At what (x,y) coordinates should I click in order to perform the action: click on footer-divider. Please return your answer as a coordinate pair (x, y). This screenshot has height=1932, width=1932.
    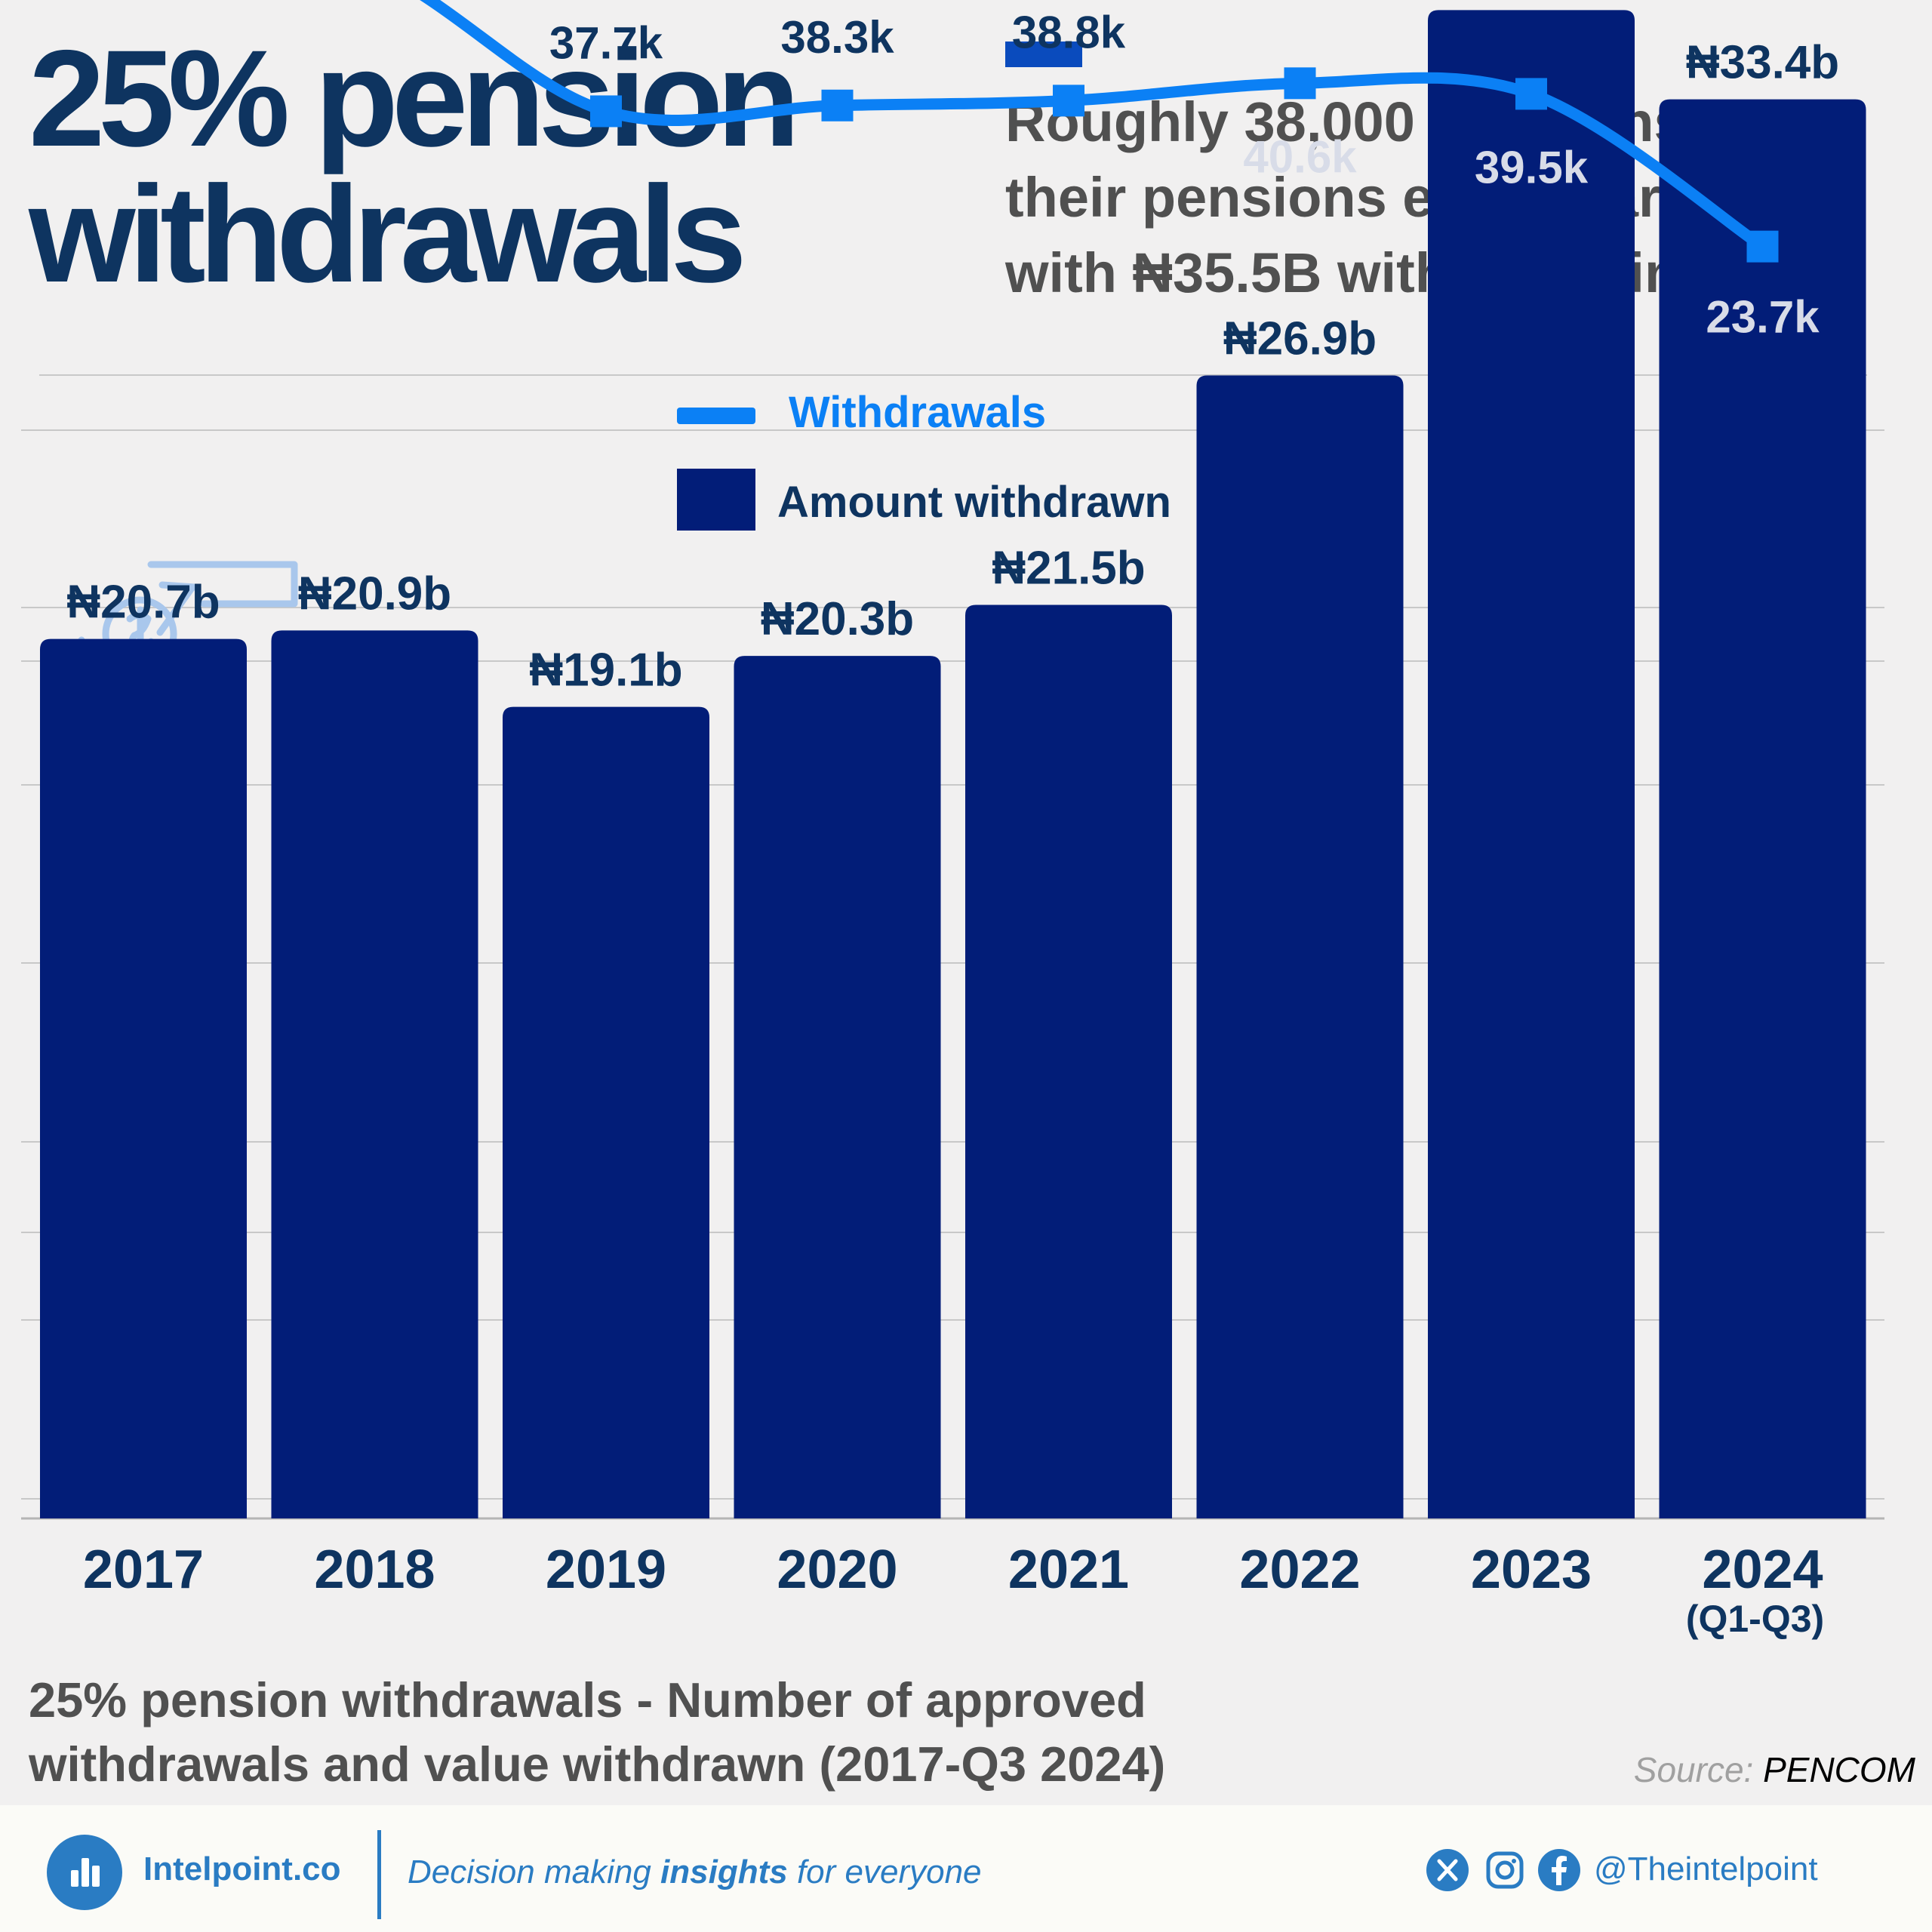
    Looking at the image, I should click on (379, 1874).